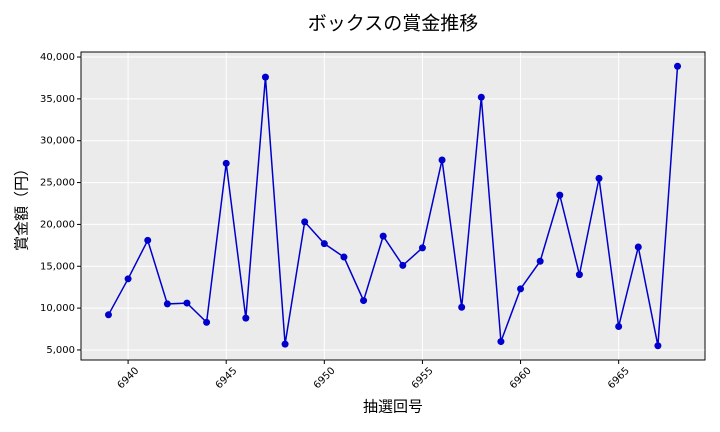  Describe the element at coordinates (57, 99) in the screenshot. I see `y-tick-label: 35,000` at that location.